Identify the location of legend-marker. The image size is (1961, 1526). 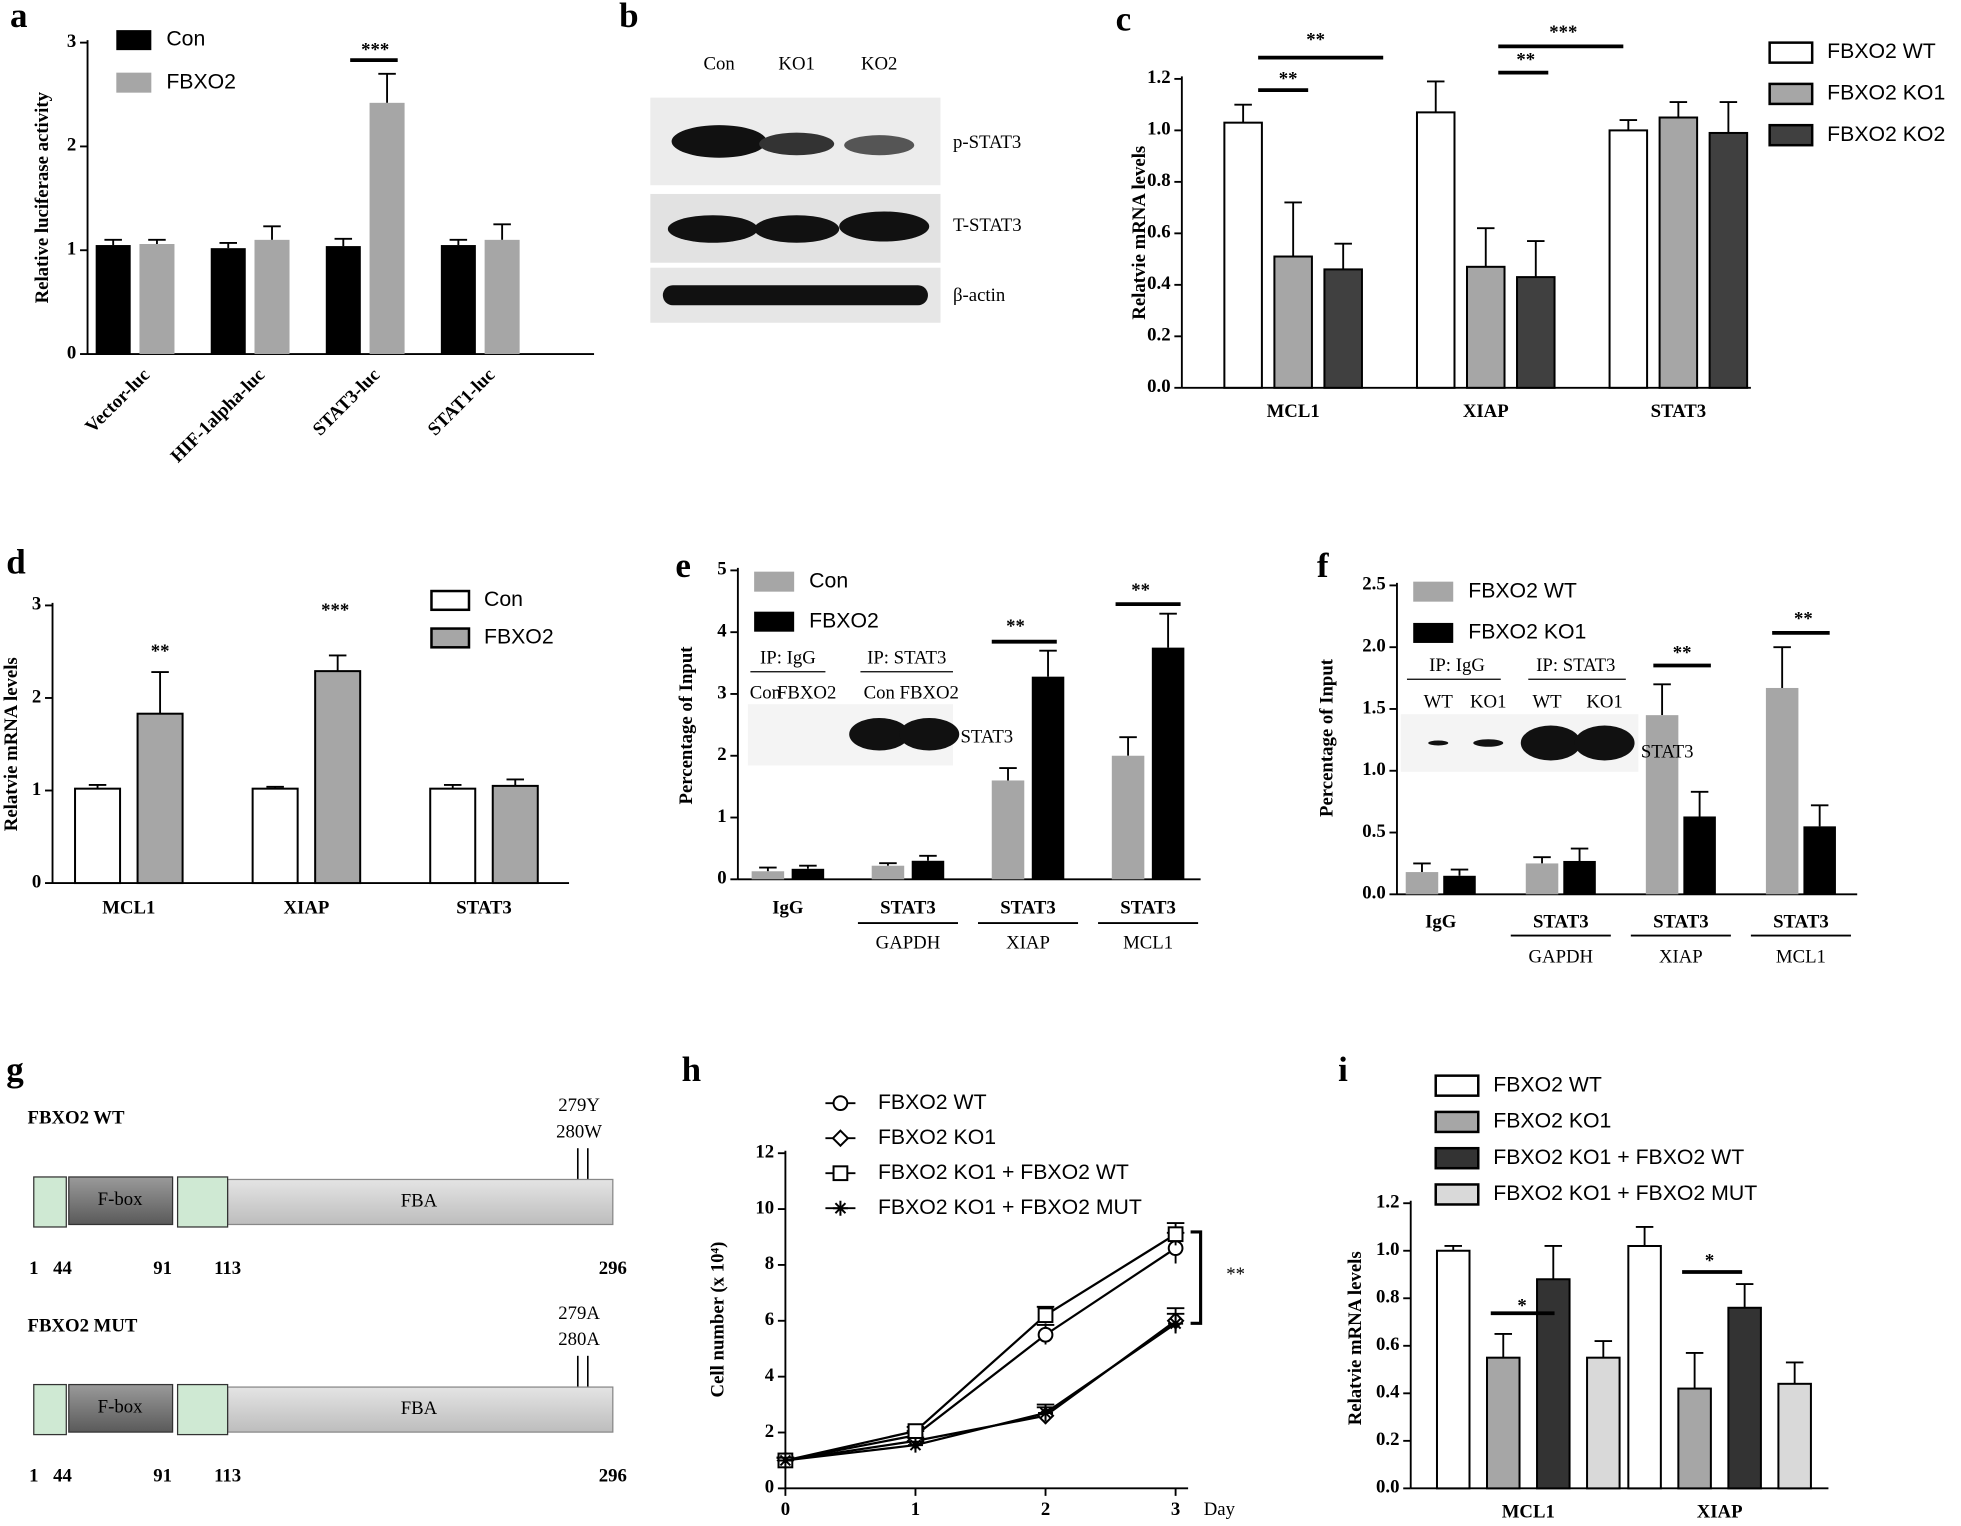
(840, 1138).